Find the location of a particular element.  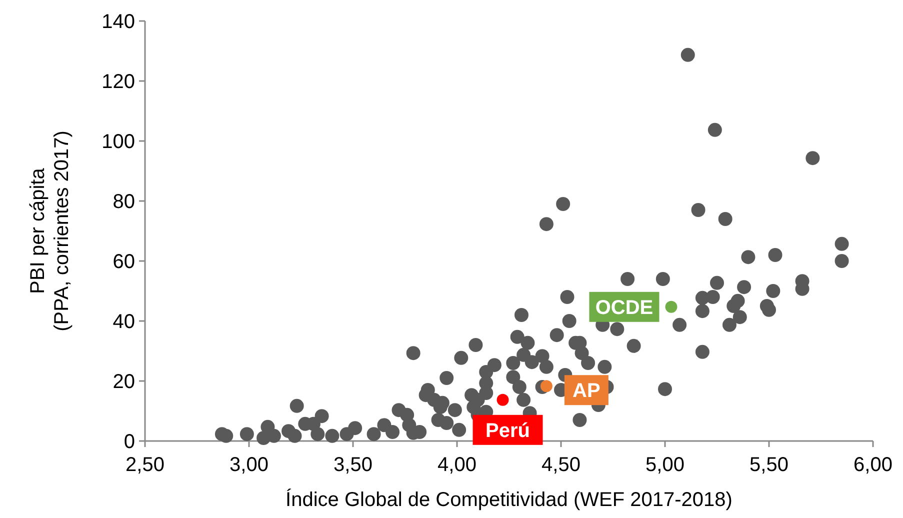

y-tick-label: 140 is located at coordinates (118, 22).